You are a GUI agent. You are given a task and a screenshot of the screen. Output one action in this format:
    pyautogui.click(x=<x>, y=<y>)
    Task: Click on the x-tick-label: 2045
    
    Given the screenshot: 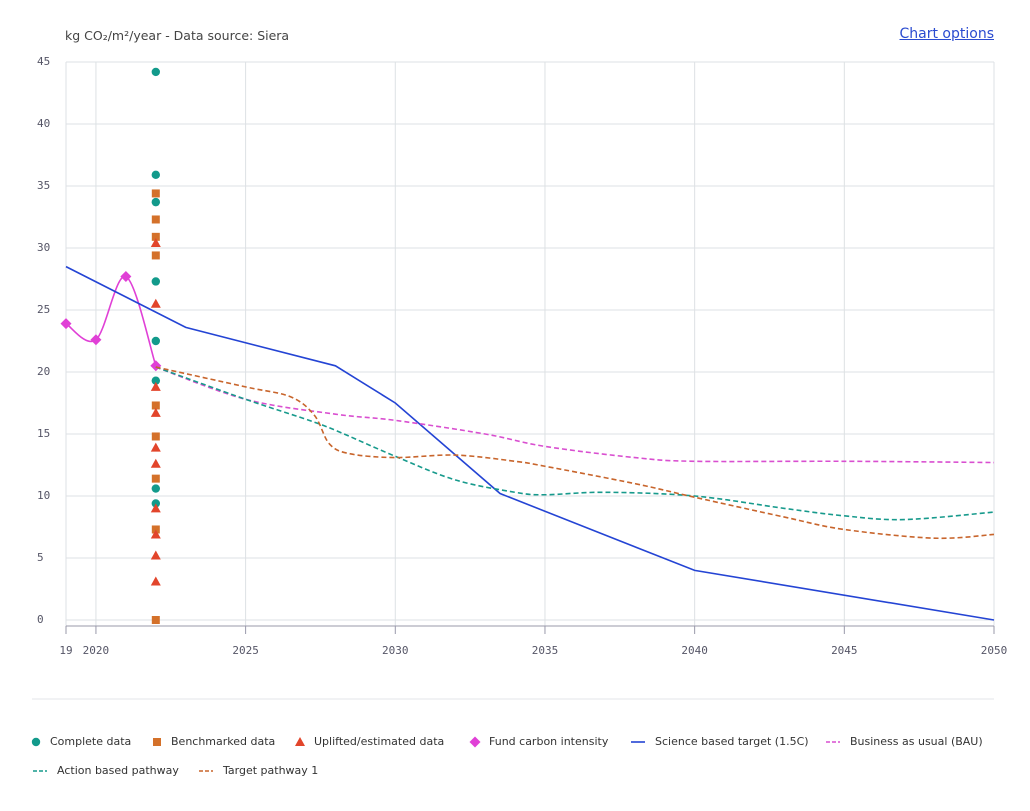 What is the action you would take?
    pyautogui.click(x=844, y=650)
    